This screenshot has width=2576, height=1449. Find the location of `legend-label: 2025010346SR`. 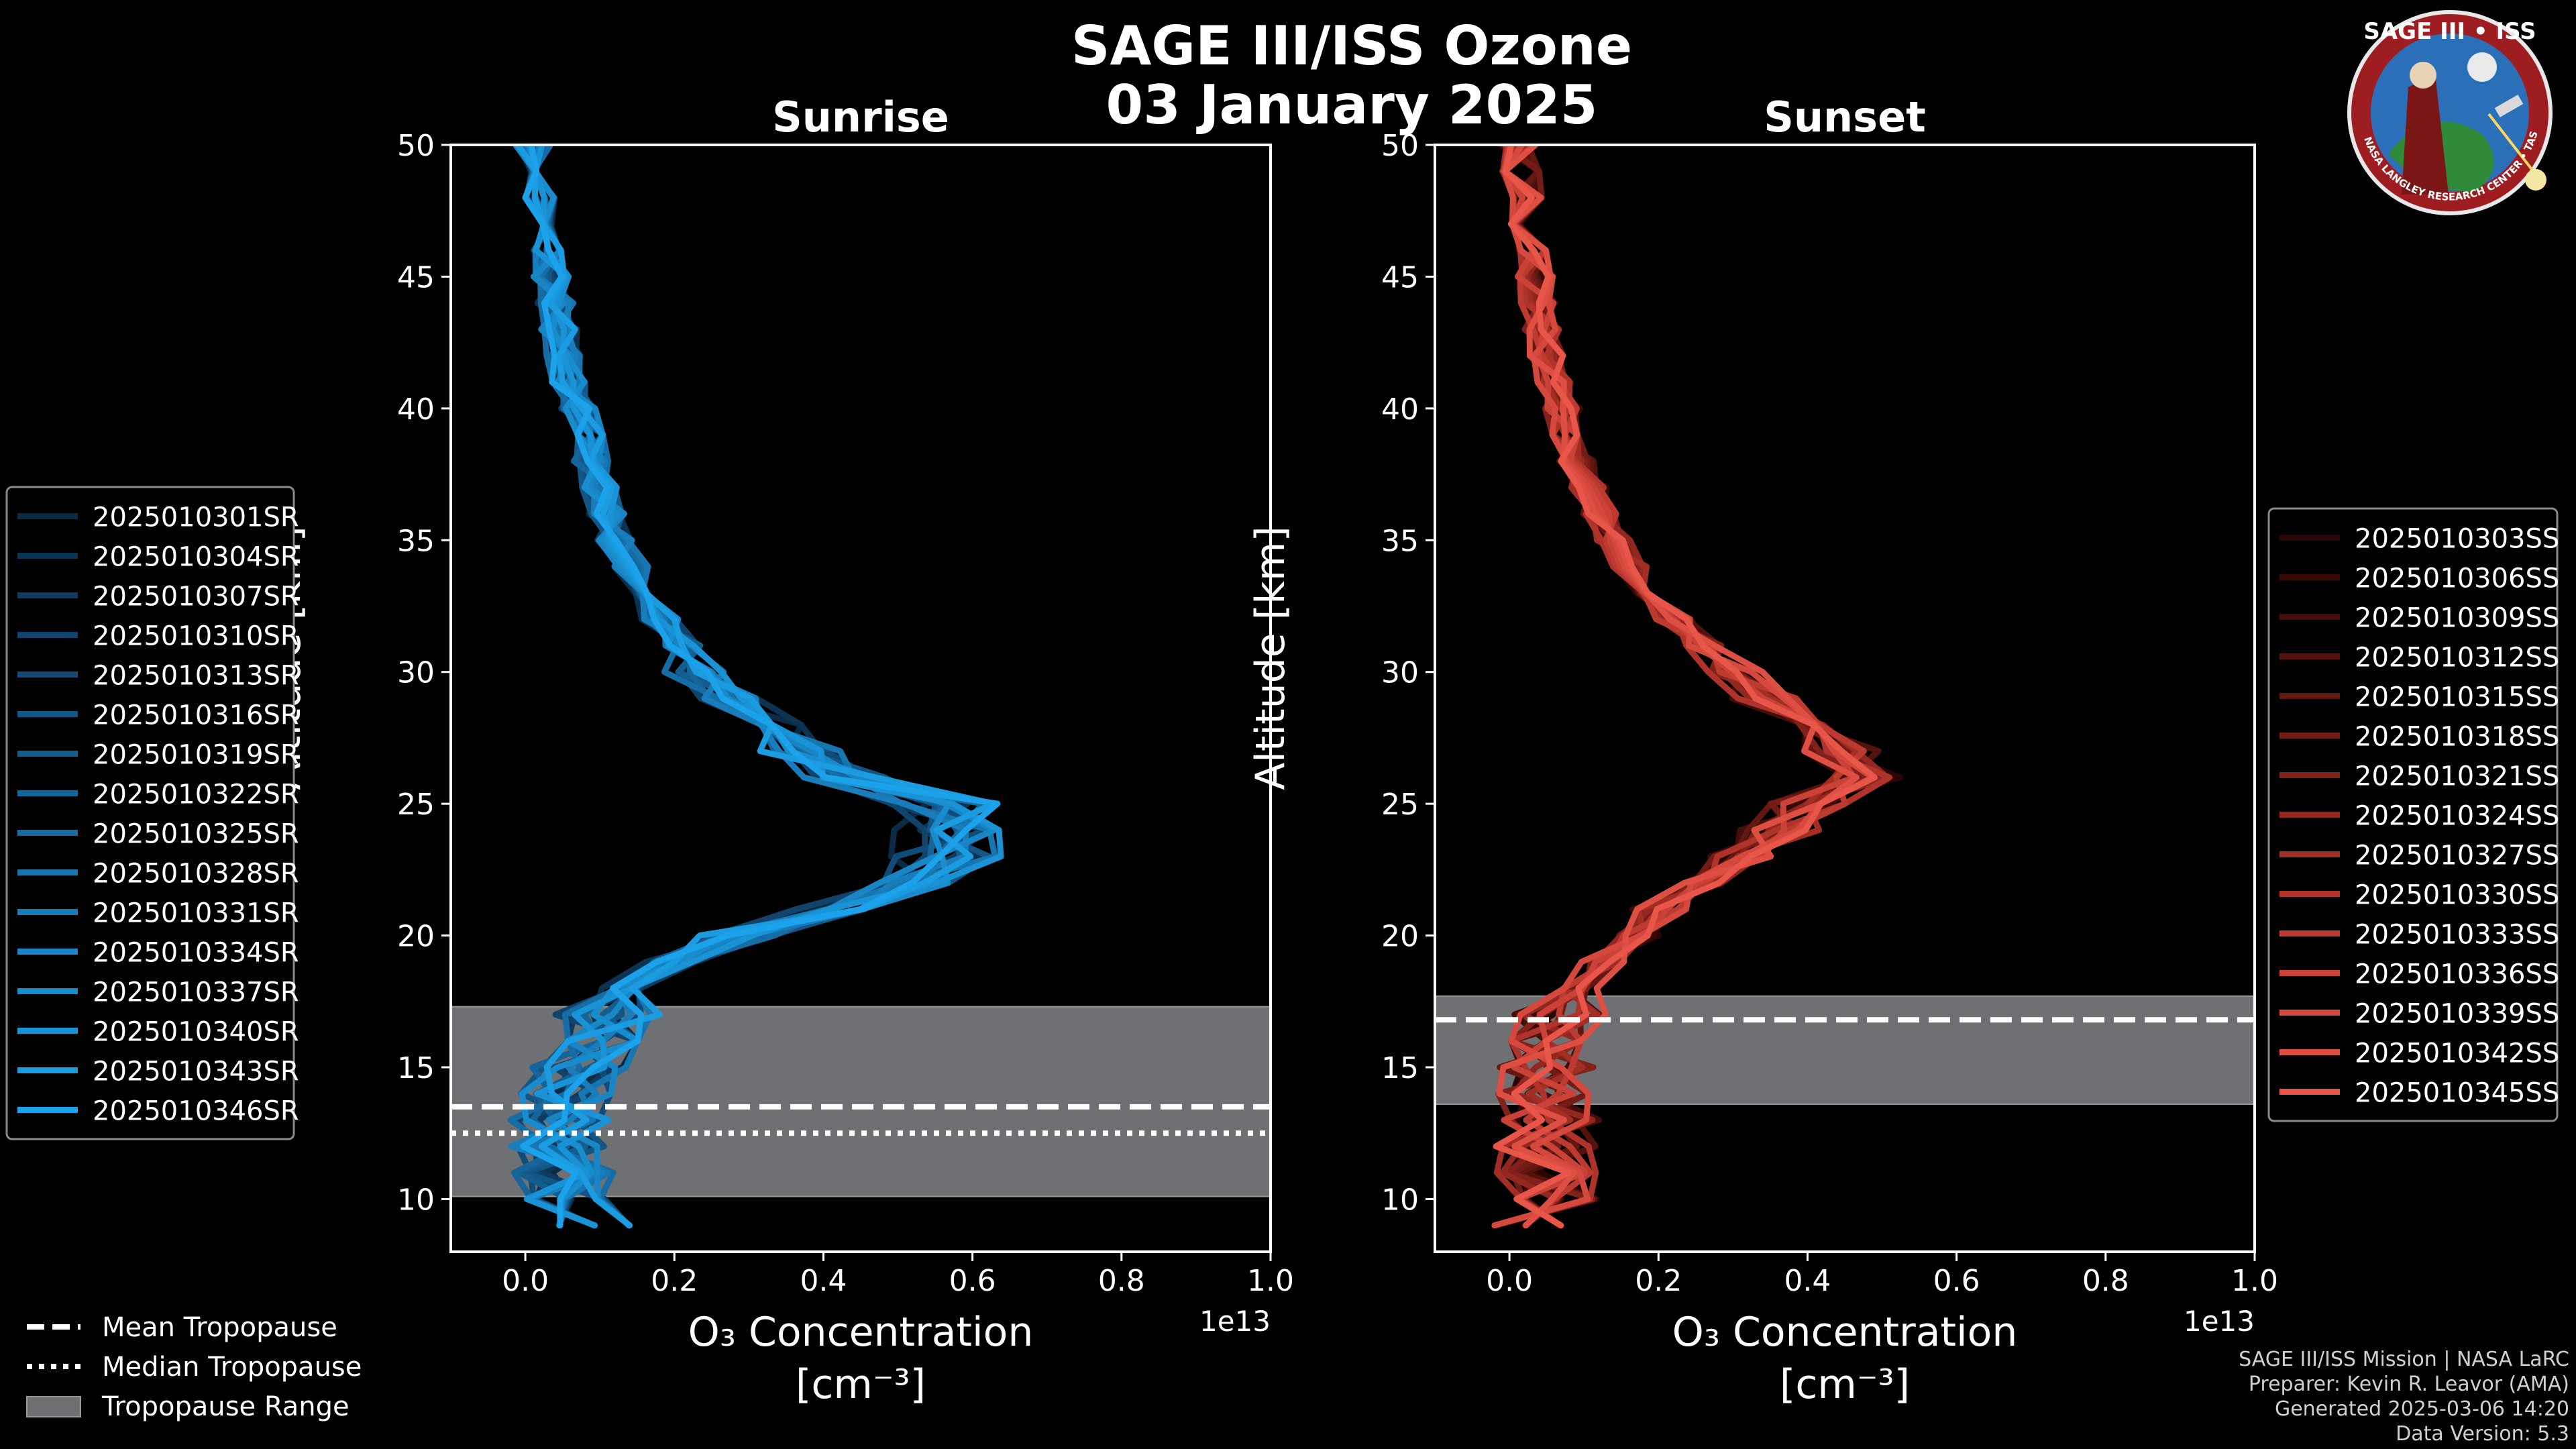

legend-label: 2025010346SR is located at coordinates (196, 1111).